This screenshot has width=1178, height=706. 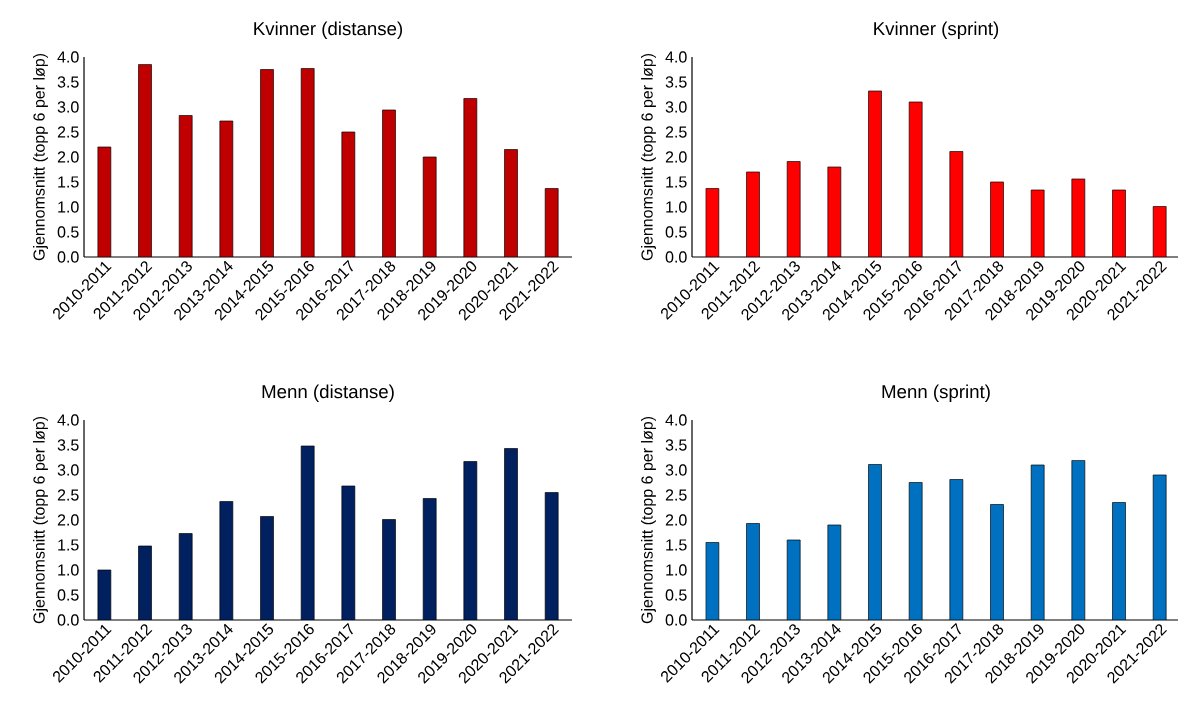 I want to click on chart-title: Menn (distanse), so click(x=328, y=393).